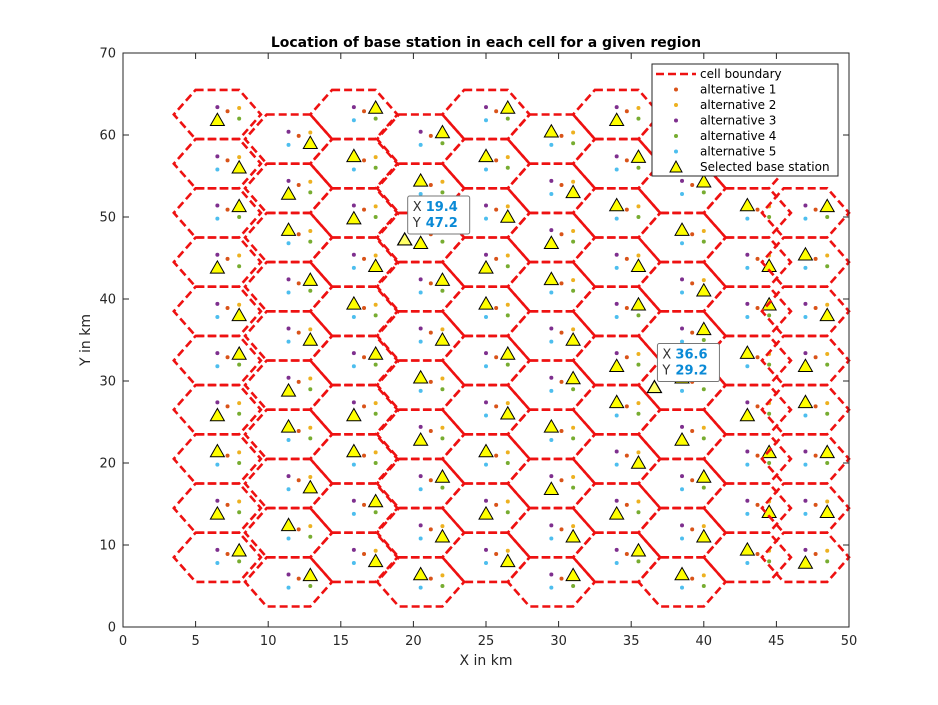 Image resolution: width=938 pixels, height=705 pixels. Describe the element at coordinates (123, 641) in the screenshot. I see `x-tick-label: 0` at that location.